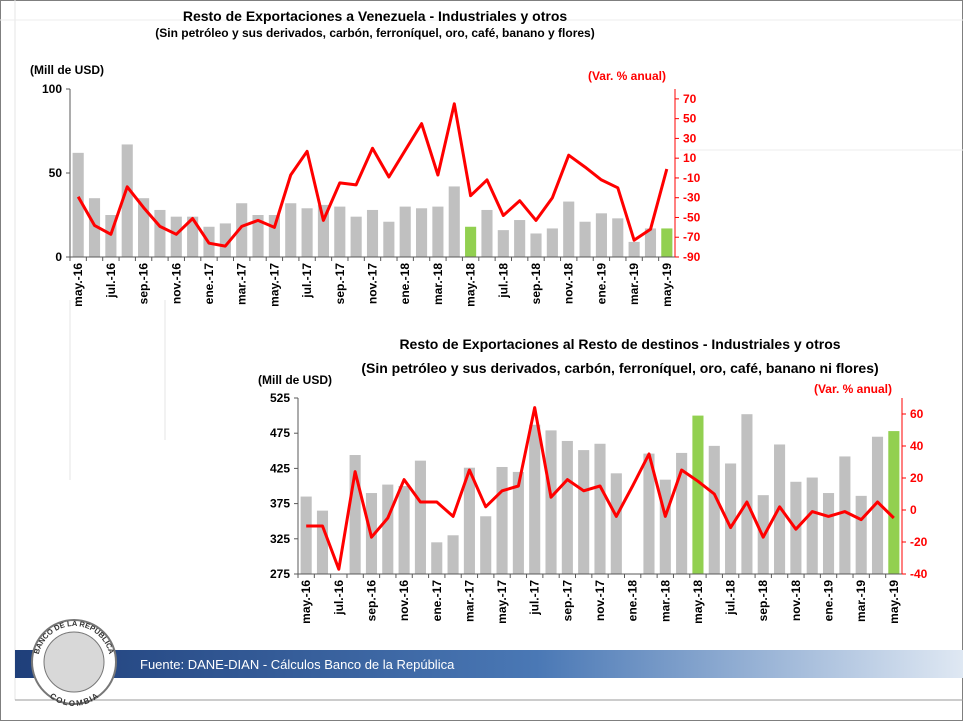 This screenshot has width=963, height=721. What do you see at coordinates (861, 601) in the screenshot?
I see `x-tick-label: mar.-19` at bounding box center [861, 601].